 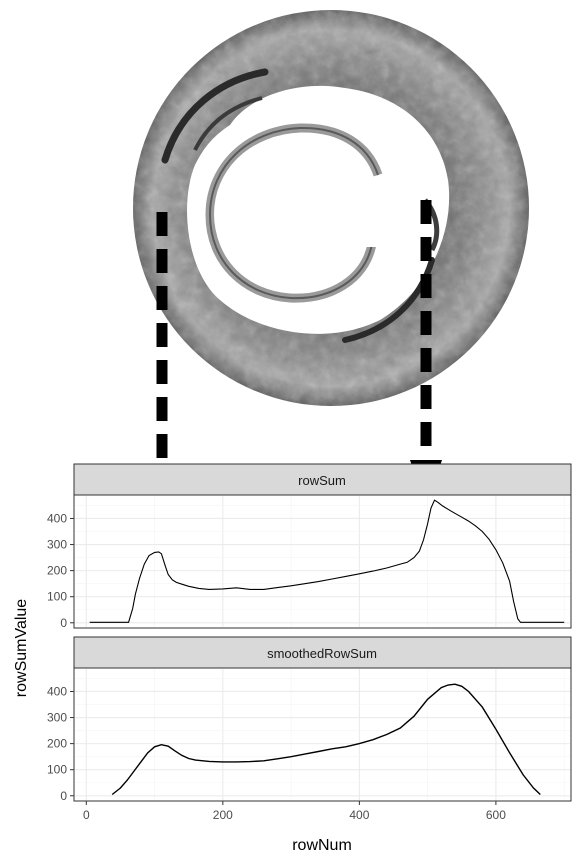 I want to click on panel-smoothed-frame, so click(x=322, y=734).